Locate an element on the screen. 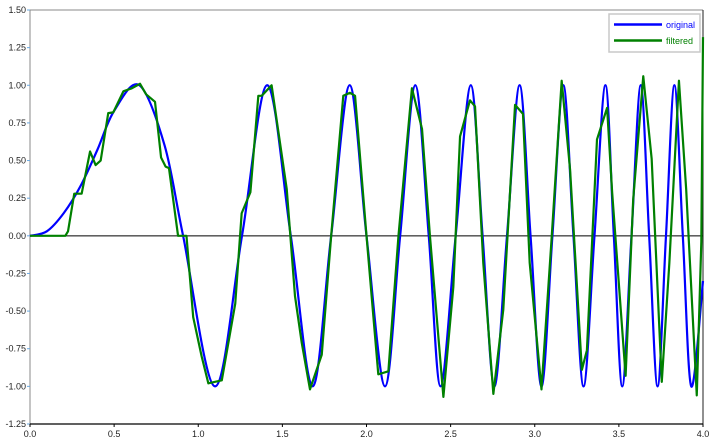 The width and height of the screenshot is (713, 448). x-tick-label: 3.5 is located at coordinates (619, 434).